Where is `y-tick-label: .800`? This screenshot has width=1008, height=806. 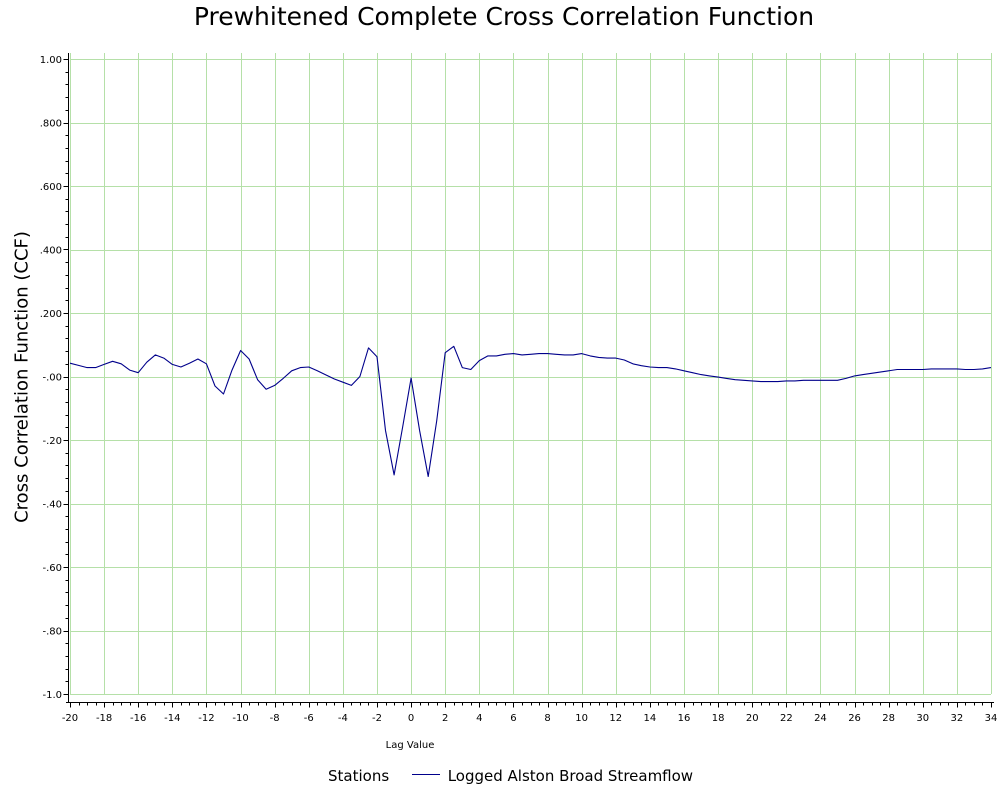
y-tick-label: .800 is located at coordinates (51, 124).